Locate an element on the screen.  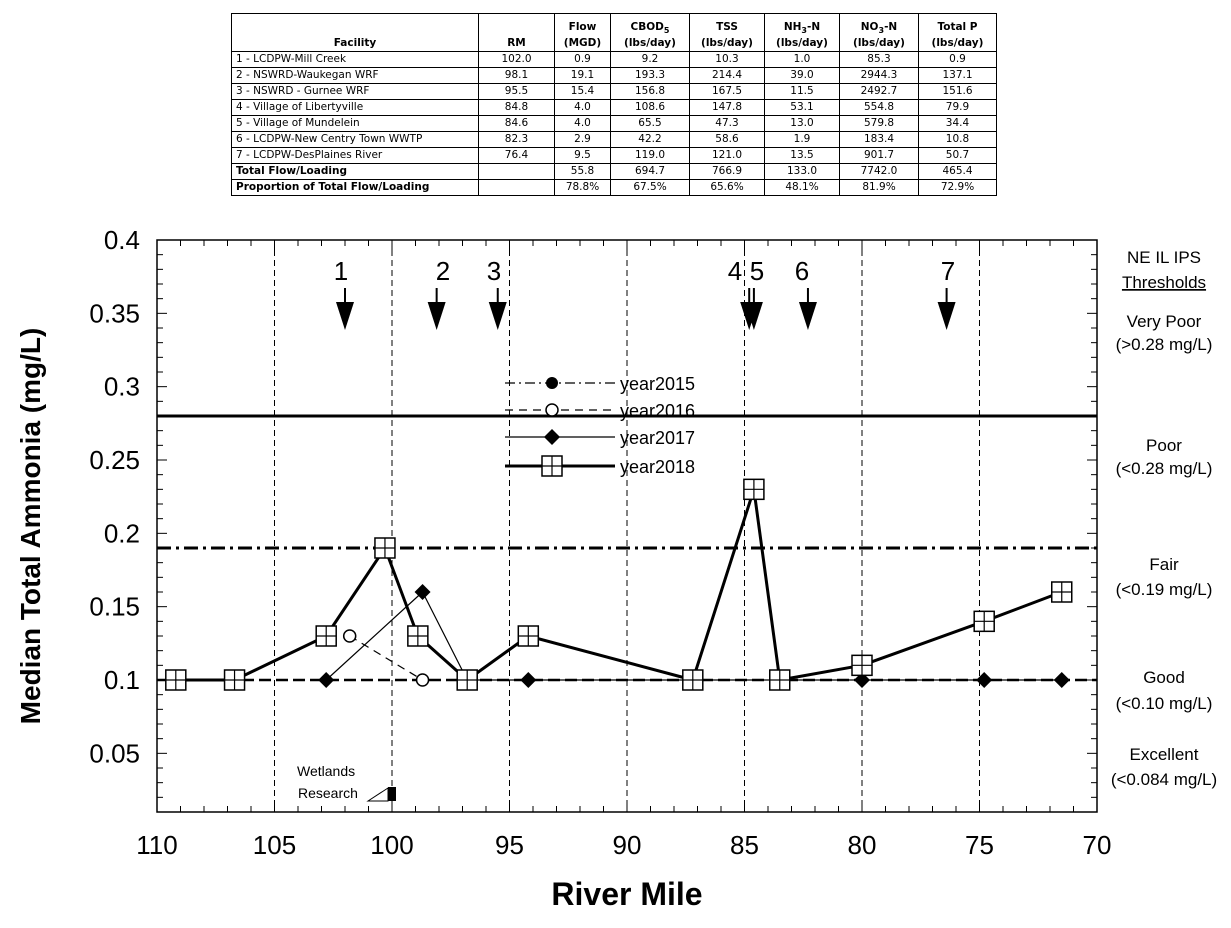
series-line-year2016 is located at coordinates (386, 658).